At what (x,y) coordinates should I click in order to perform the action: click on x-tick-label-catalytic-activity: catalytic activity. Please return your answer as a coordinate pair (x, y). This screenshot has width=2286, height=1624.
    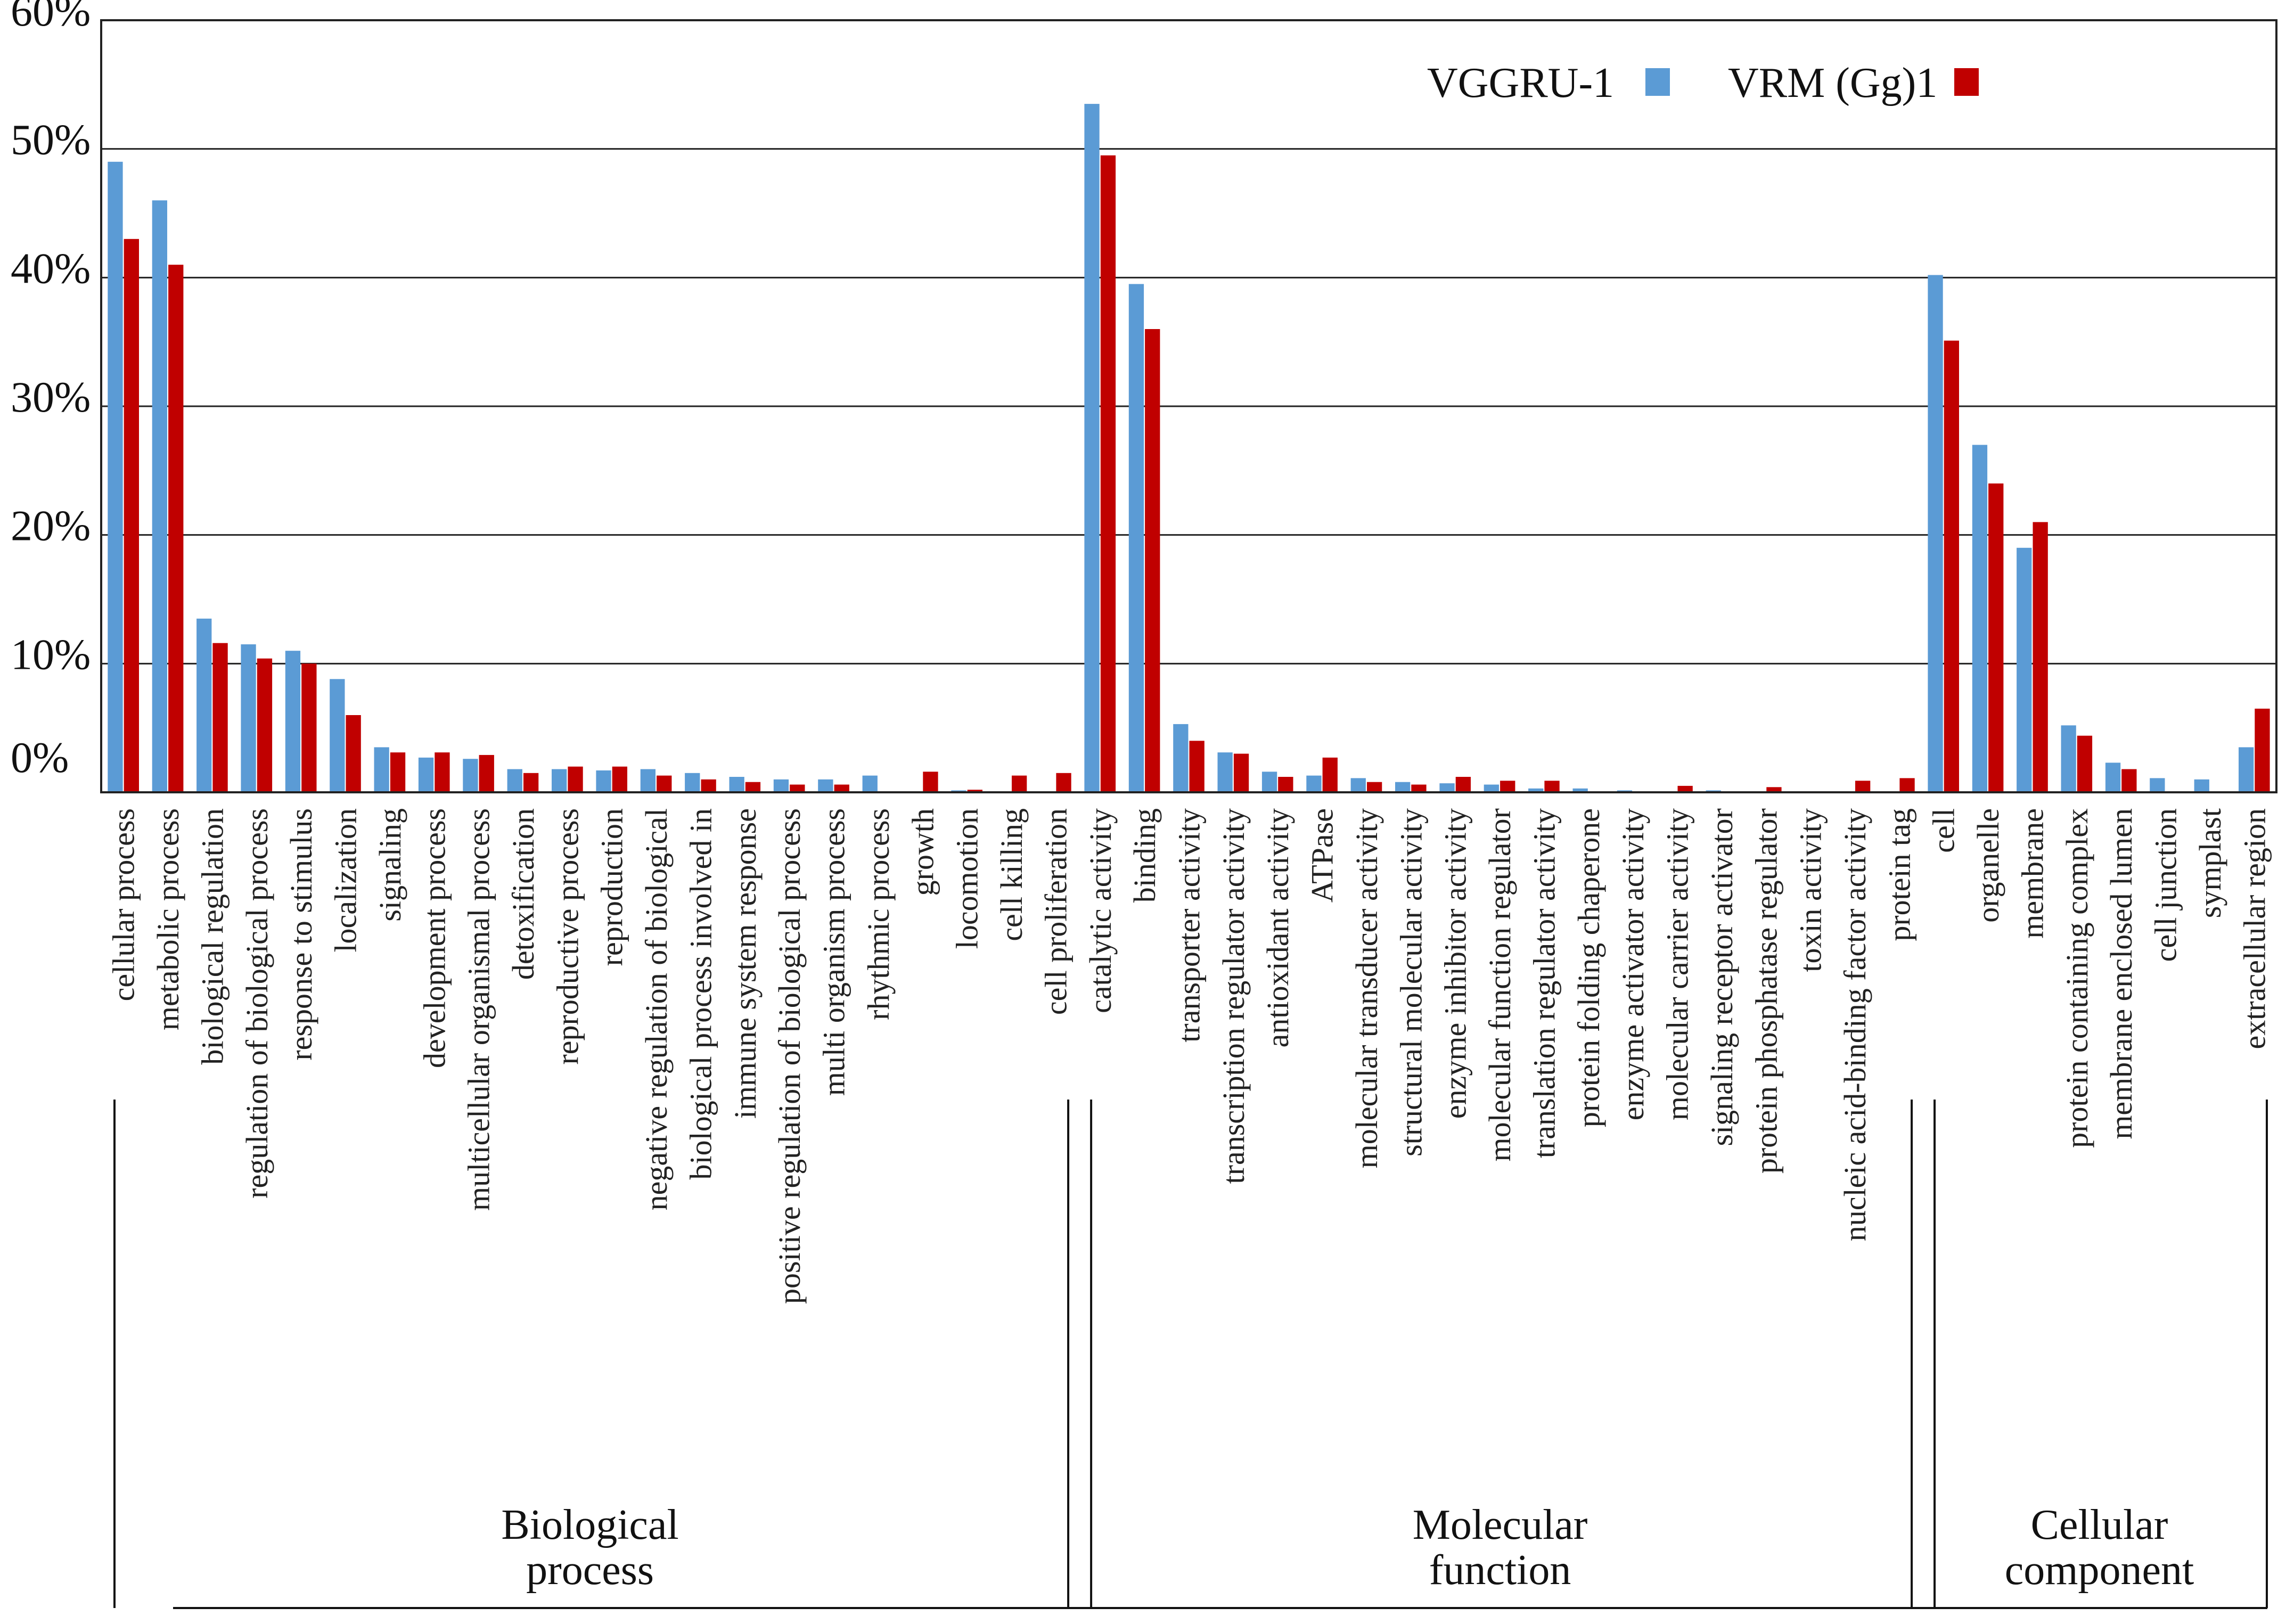
    Looking at the image, I should click on (1100, 910).